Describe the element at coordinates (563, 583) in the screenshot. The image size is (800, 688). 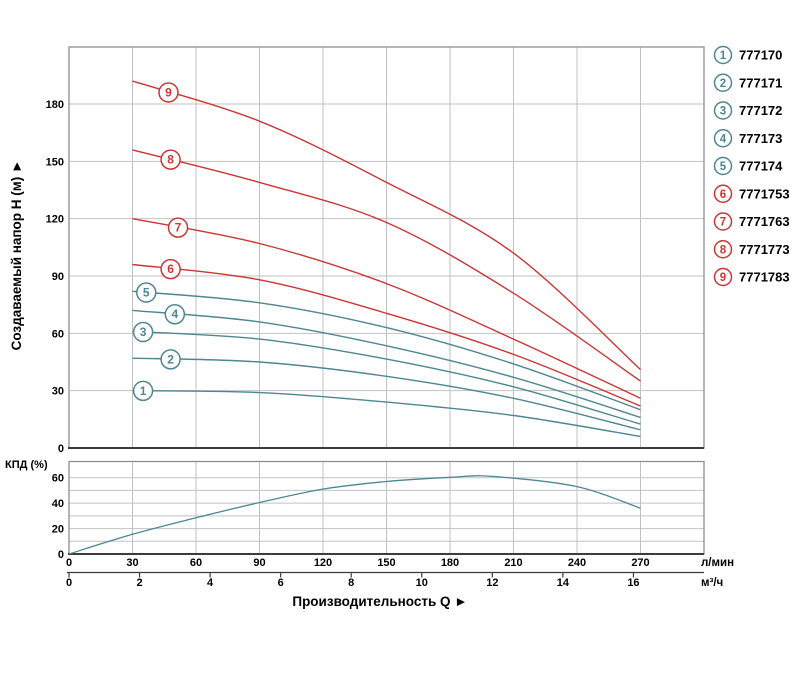
I see `x-tick-label-m3h: 14` at that location.